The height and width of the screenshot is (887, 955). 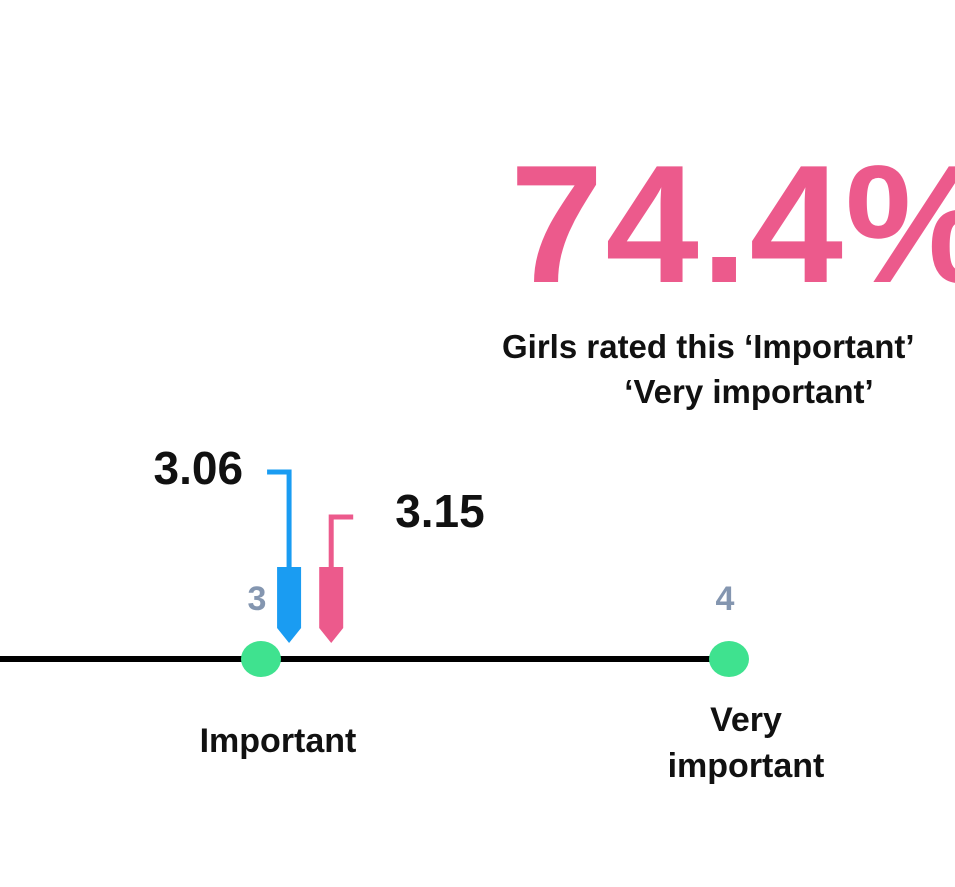 I want to click on tick-number: 3, so click(x=257, y=599).